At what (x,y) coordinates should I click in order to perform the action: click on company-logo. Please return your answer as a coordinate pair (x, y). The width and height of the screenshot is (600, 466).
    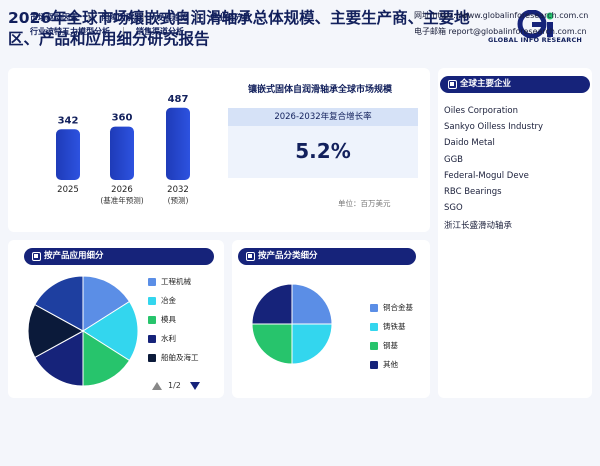
    Looking at the image, I should click on (535, 24).